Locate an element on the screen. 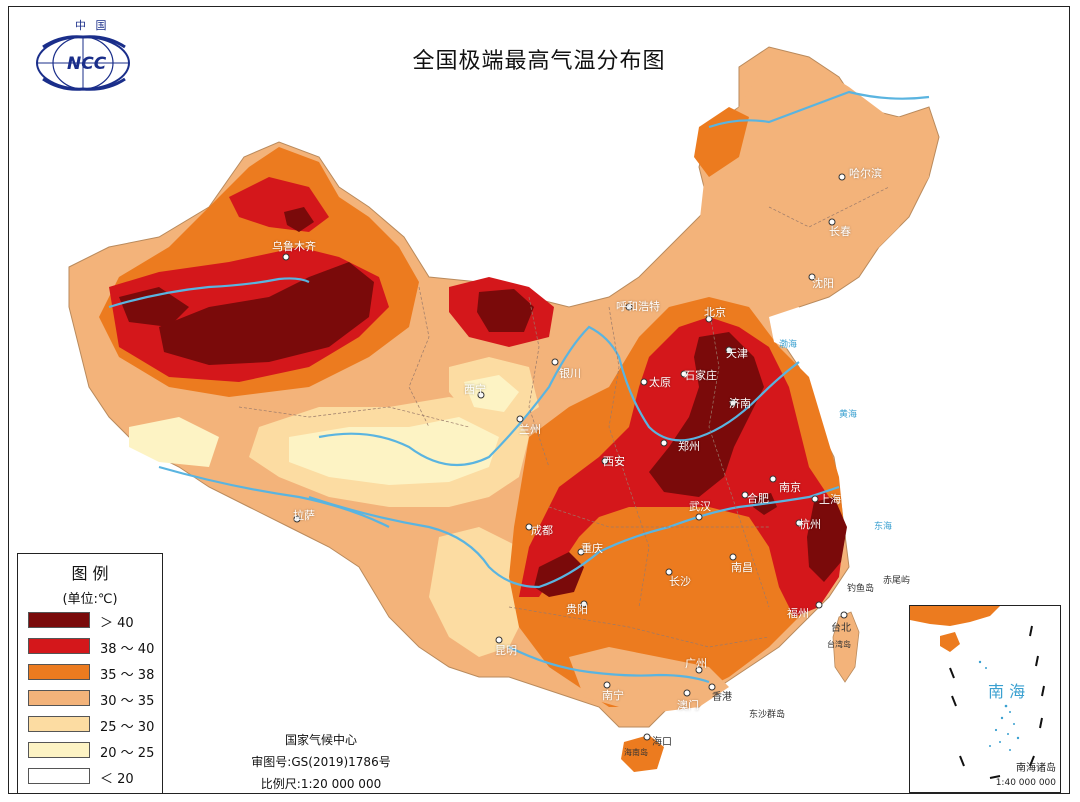 The height and width of the screenshot is (802, 1080). city-label-urumqi: 乌鲁木齐 is located at coordinates (294, 246).